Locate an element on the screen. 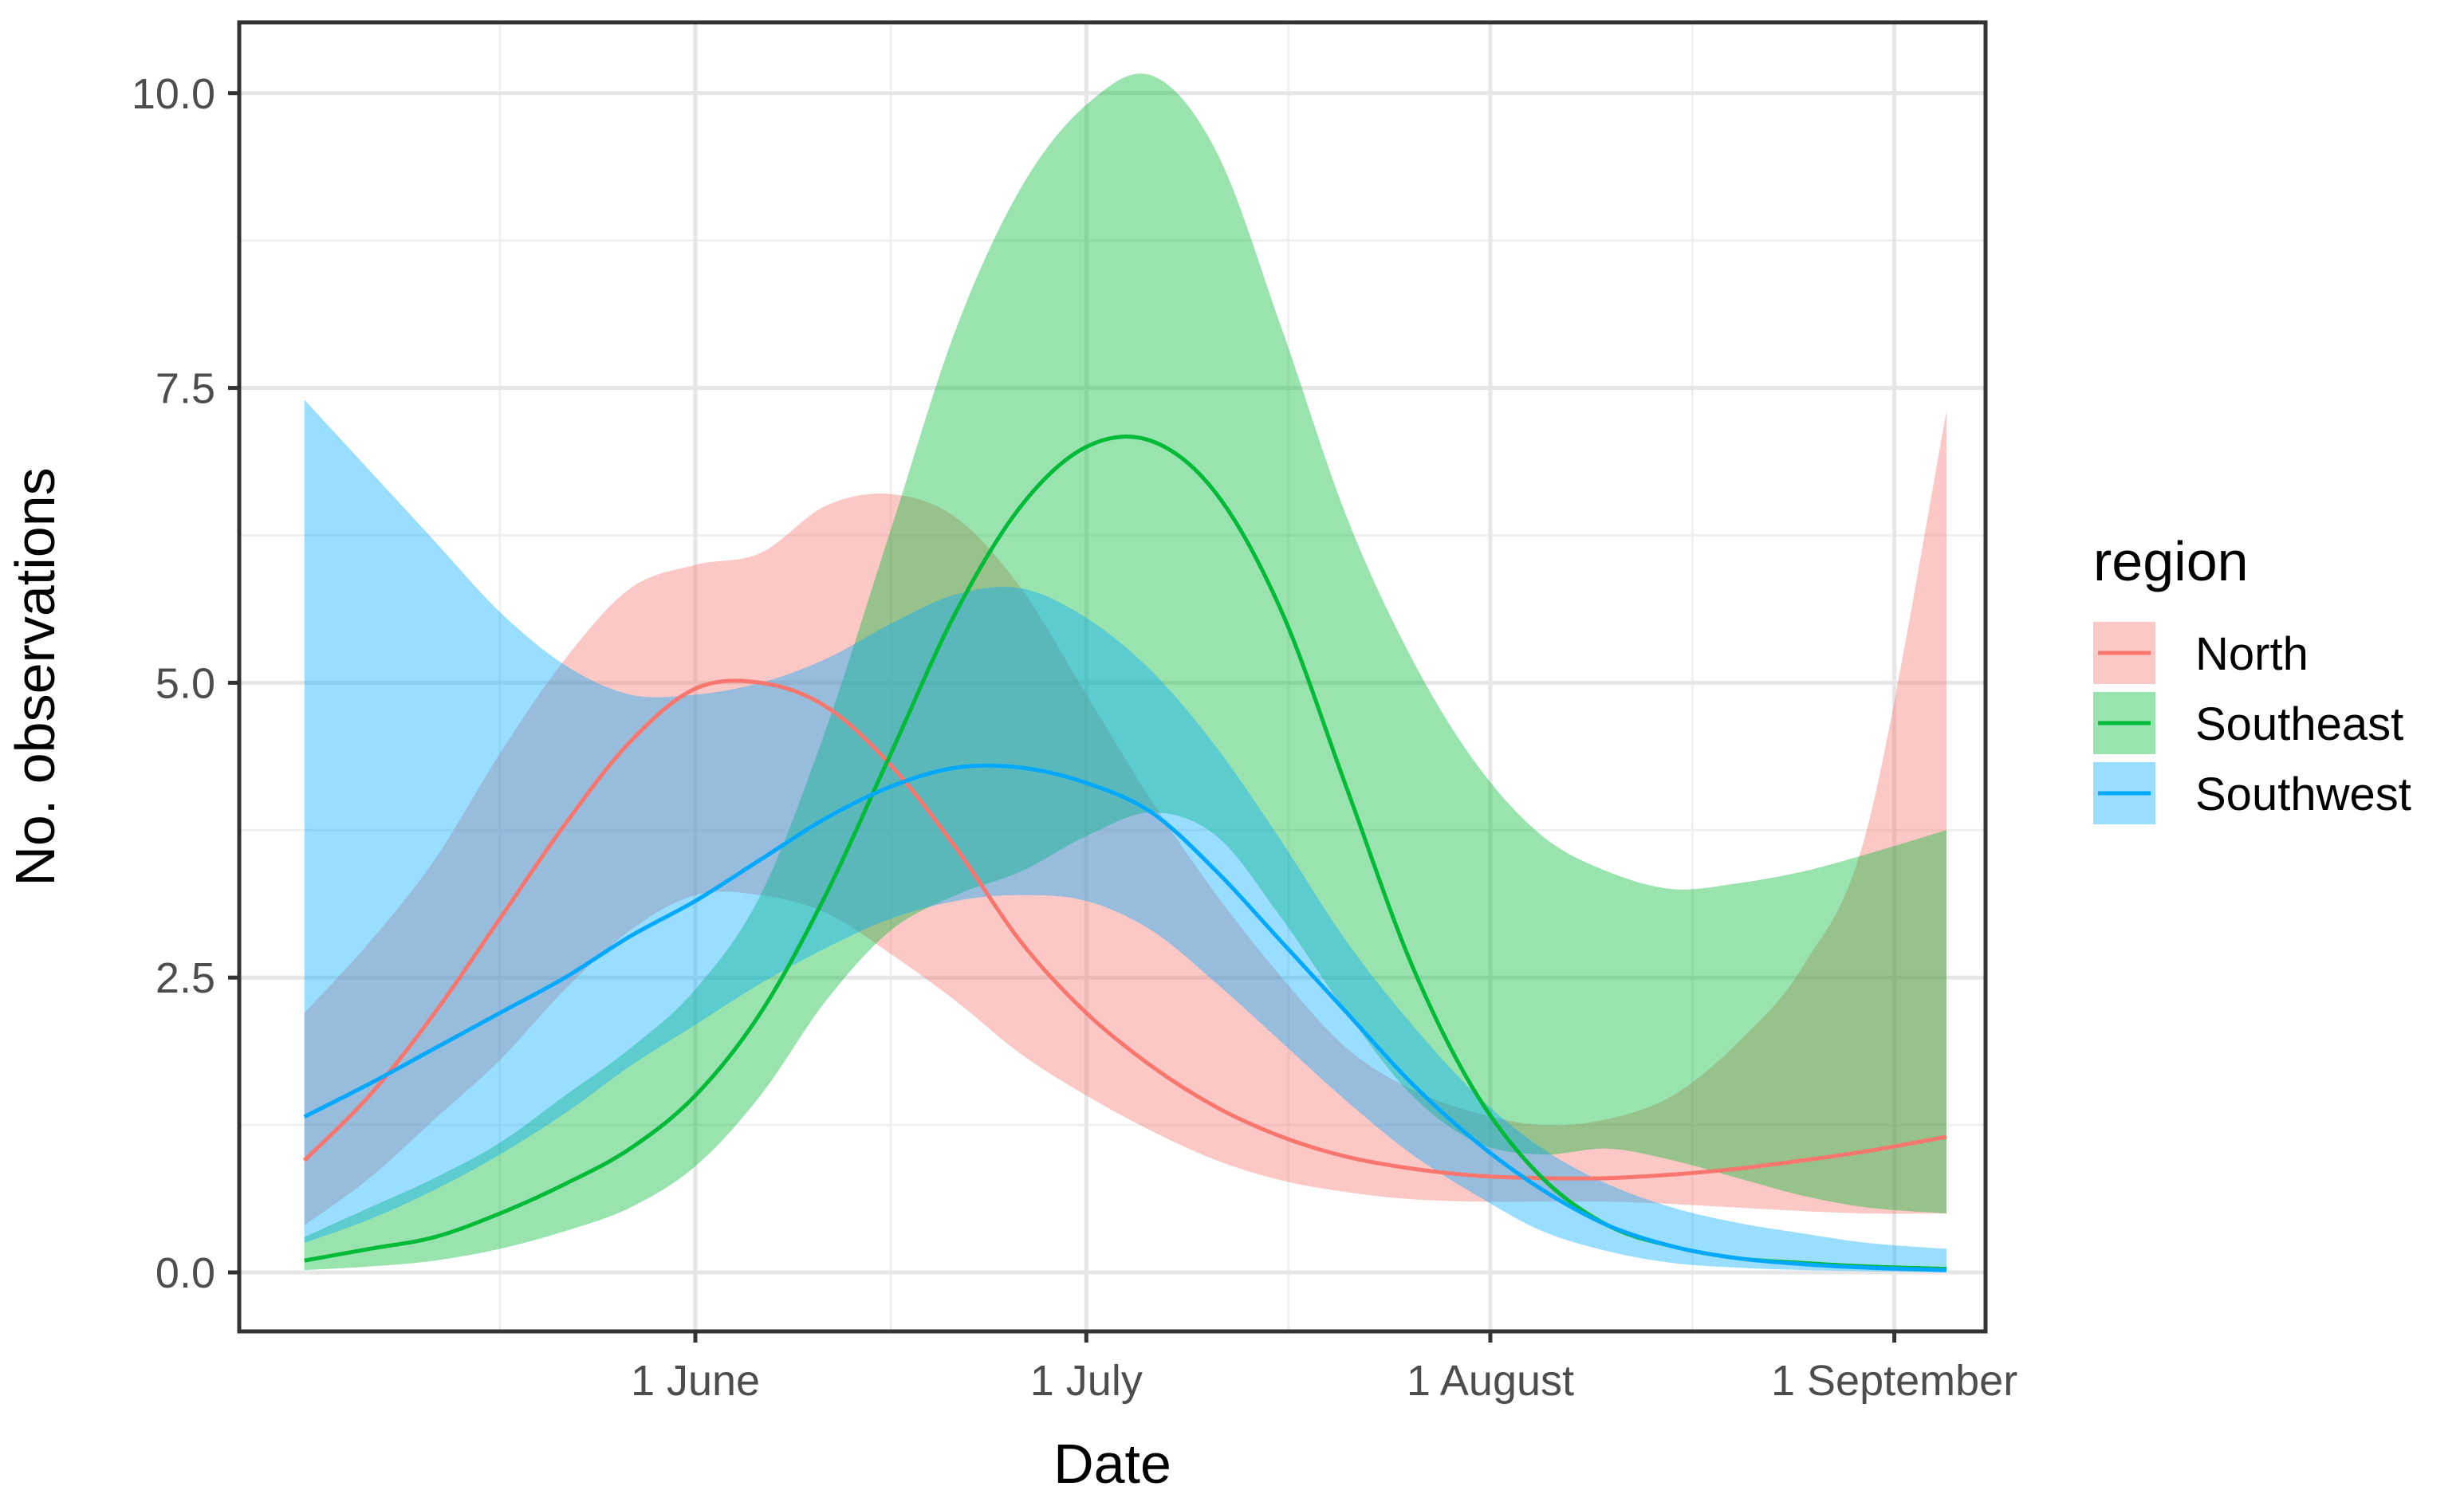  legend-title: region is located at coordinates (2171, 561).